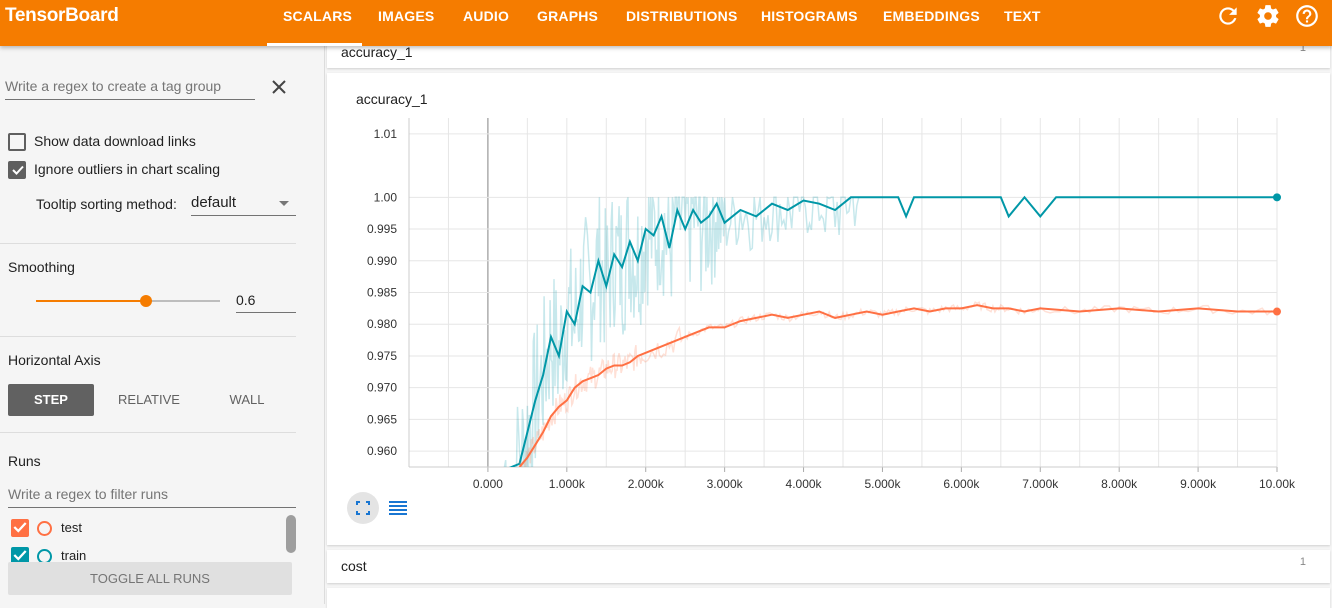 The width and height of the screenshot is (1332, 608). What do you see at coordinates (54, 360) in the screenshot?
I see `horizontal-axis-label: Horizontal Axis` at bounding box center [54, 360].